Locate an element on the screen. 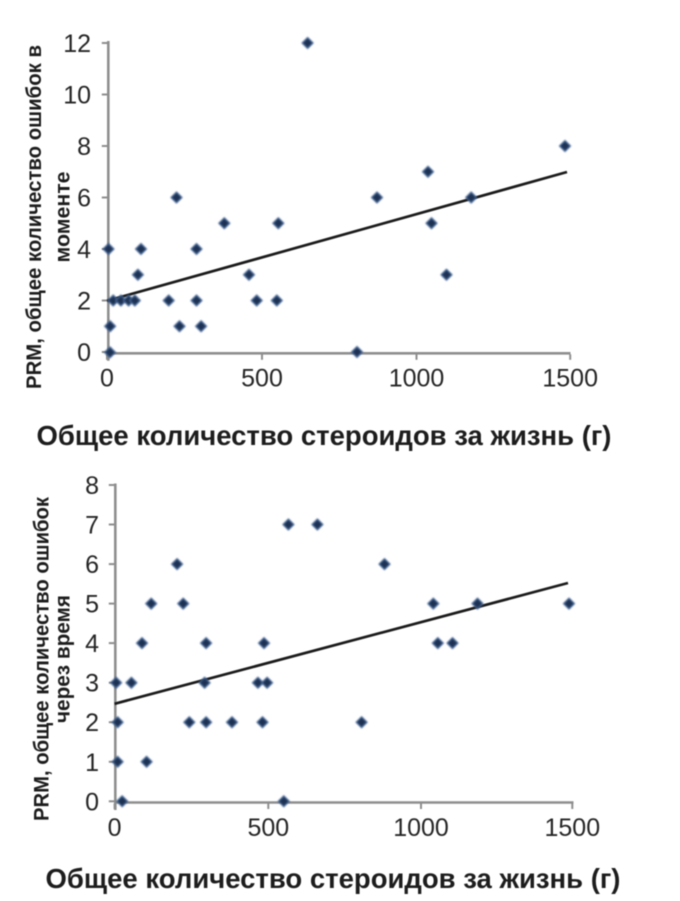 Image resolution: width=680 pixels, height=901 pixels. svg-text: 10 is located at coordinates (77, 96).